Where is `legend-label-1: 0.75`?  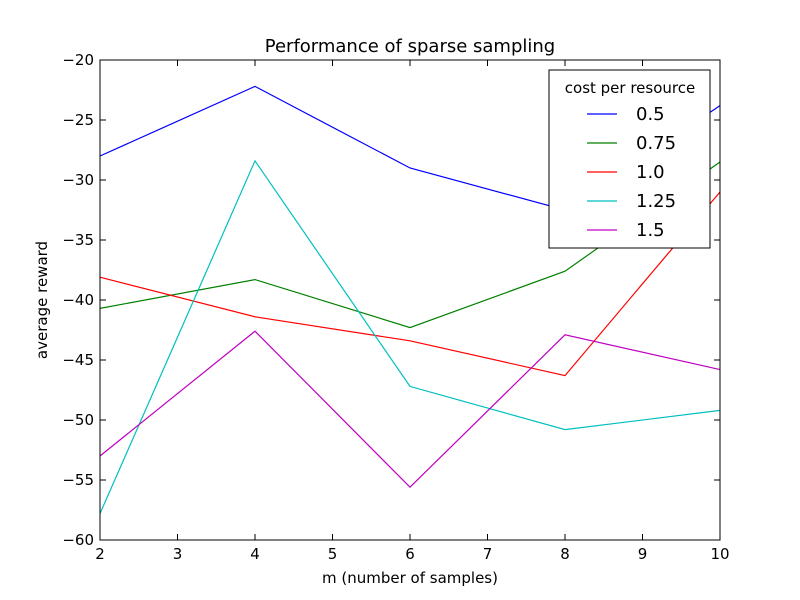
legend-label-1: 0.75 is located at coordinates (656, 143).